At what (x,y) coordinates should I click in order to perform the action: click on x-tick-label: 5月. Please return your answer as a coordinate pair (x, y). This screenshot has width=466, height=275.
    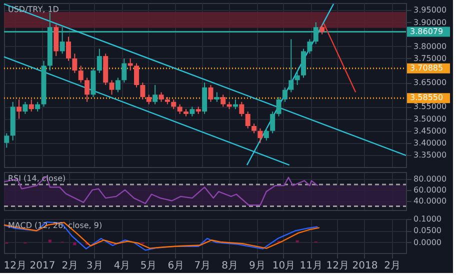
    Looking at the image, I should click on (148, 266).